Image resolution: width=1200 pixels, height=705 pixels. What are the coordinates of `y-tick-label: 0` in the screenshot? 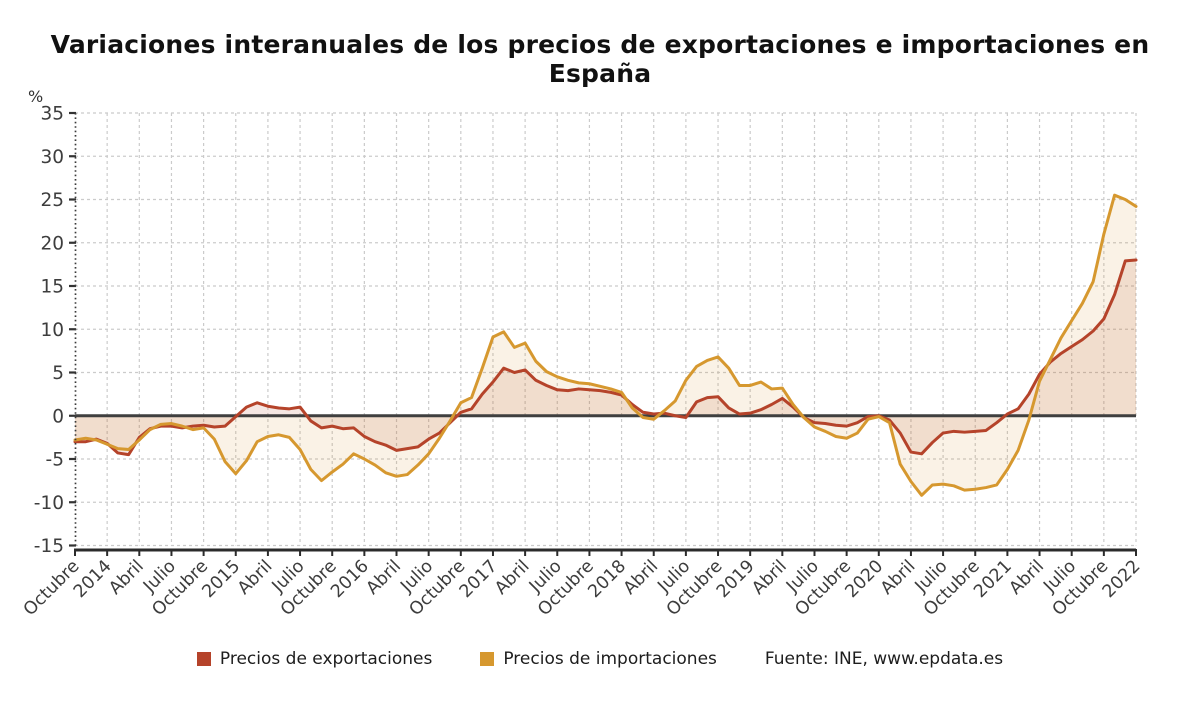 It's located at (58, 416).